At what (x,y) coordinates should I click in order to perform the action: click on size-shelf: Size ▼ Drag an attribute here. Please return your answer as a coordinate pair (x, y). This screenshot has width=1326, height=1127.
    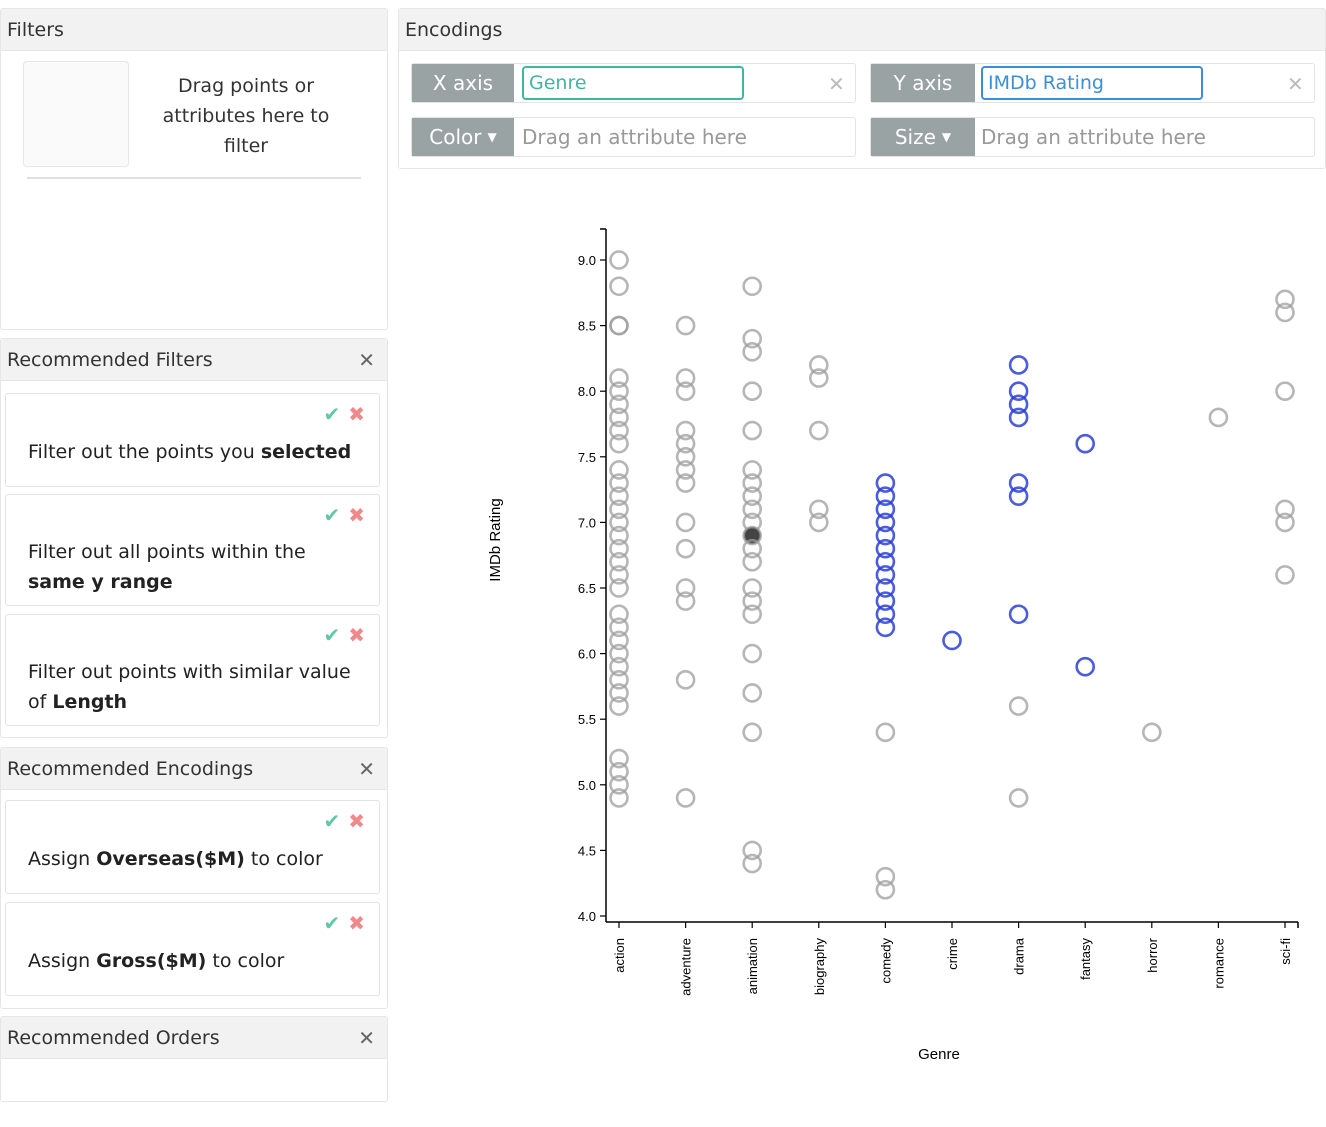
    Looking at the image, I should click on (1092, 137).